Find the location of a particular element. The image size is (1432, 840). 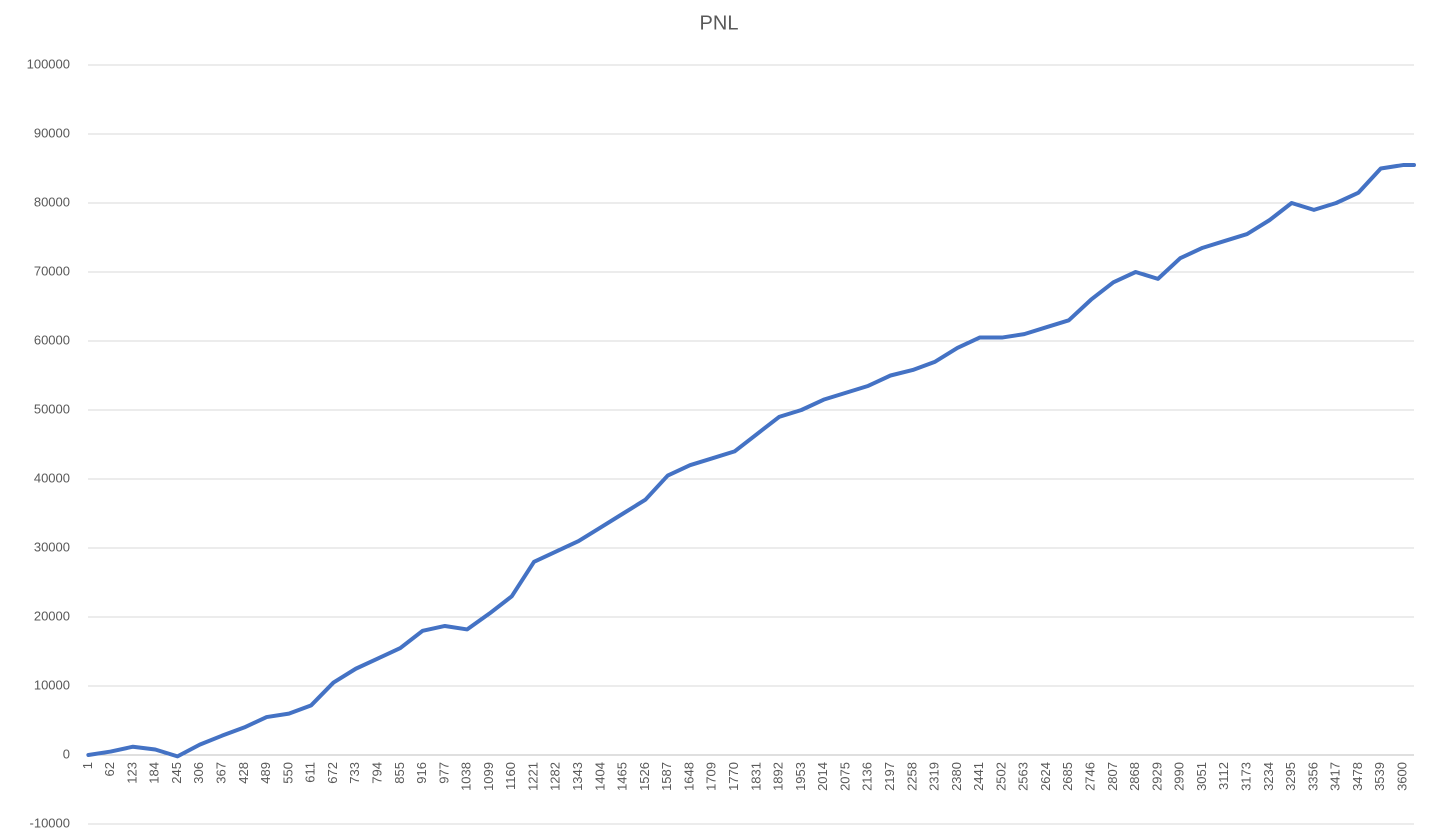

x-tick-label: 550 is located at coordinates (287, 773).